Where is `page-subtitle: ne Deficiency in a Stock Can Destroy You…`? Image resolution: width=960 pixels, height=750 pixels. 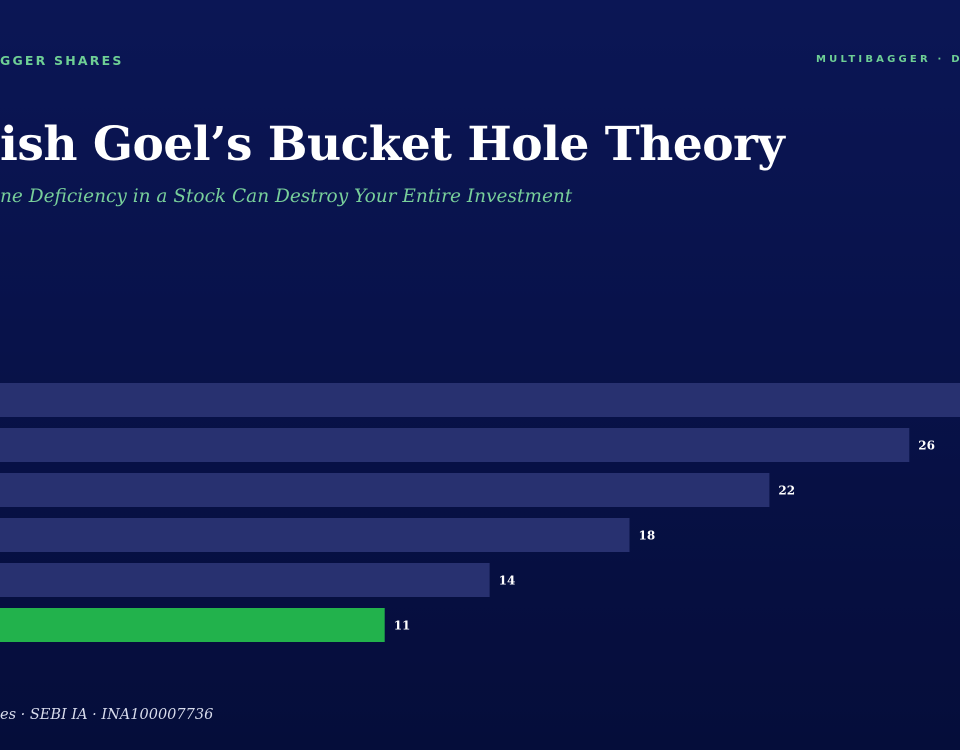
page-subtitle: ne Deficiency in a Stock Can Destroy You… is located at coordinates (286, 196).